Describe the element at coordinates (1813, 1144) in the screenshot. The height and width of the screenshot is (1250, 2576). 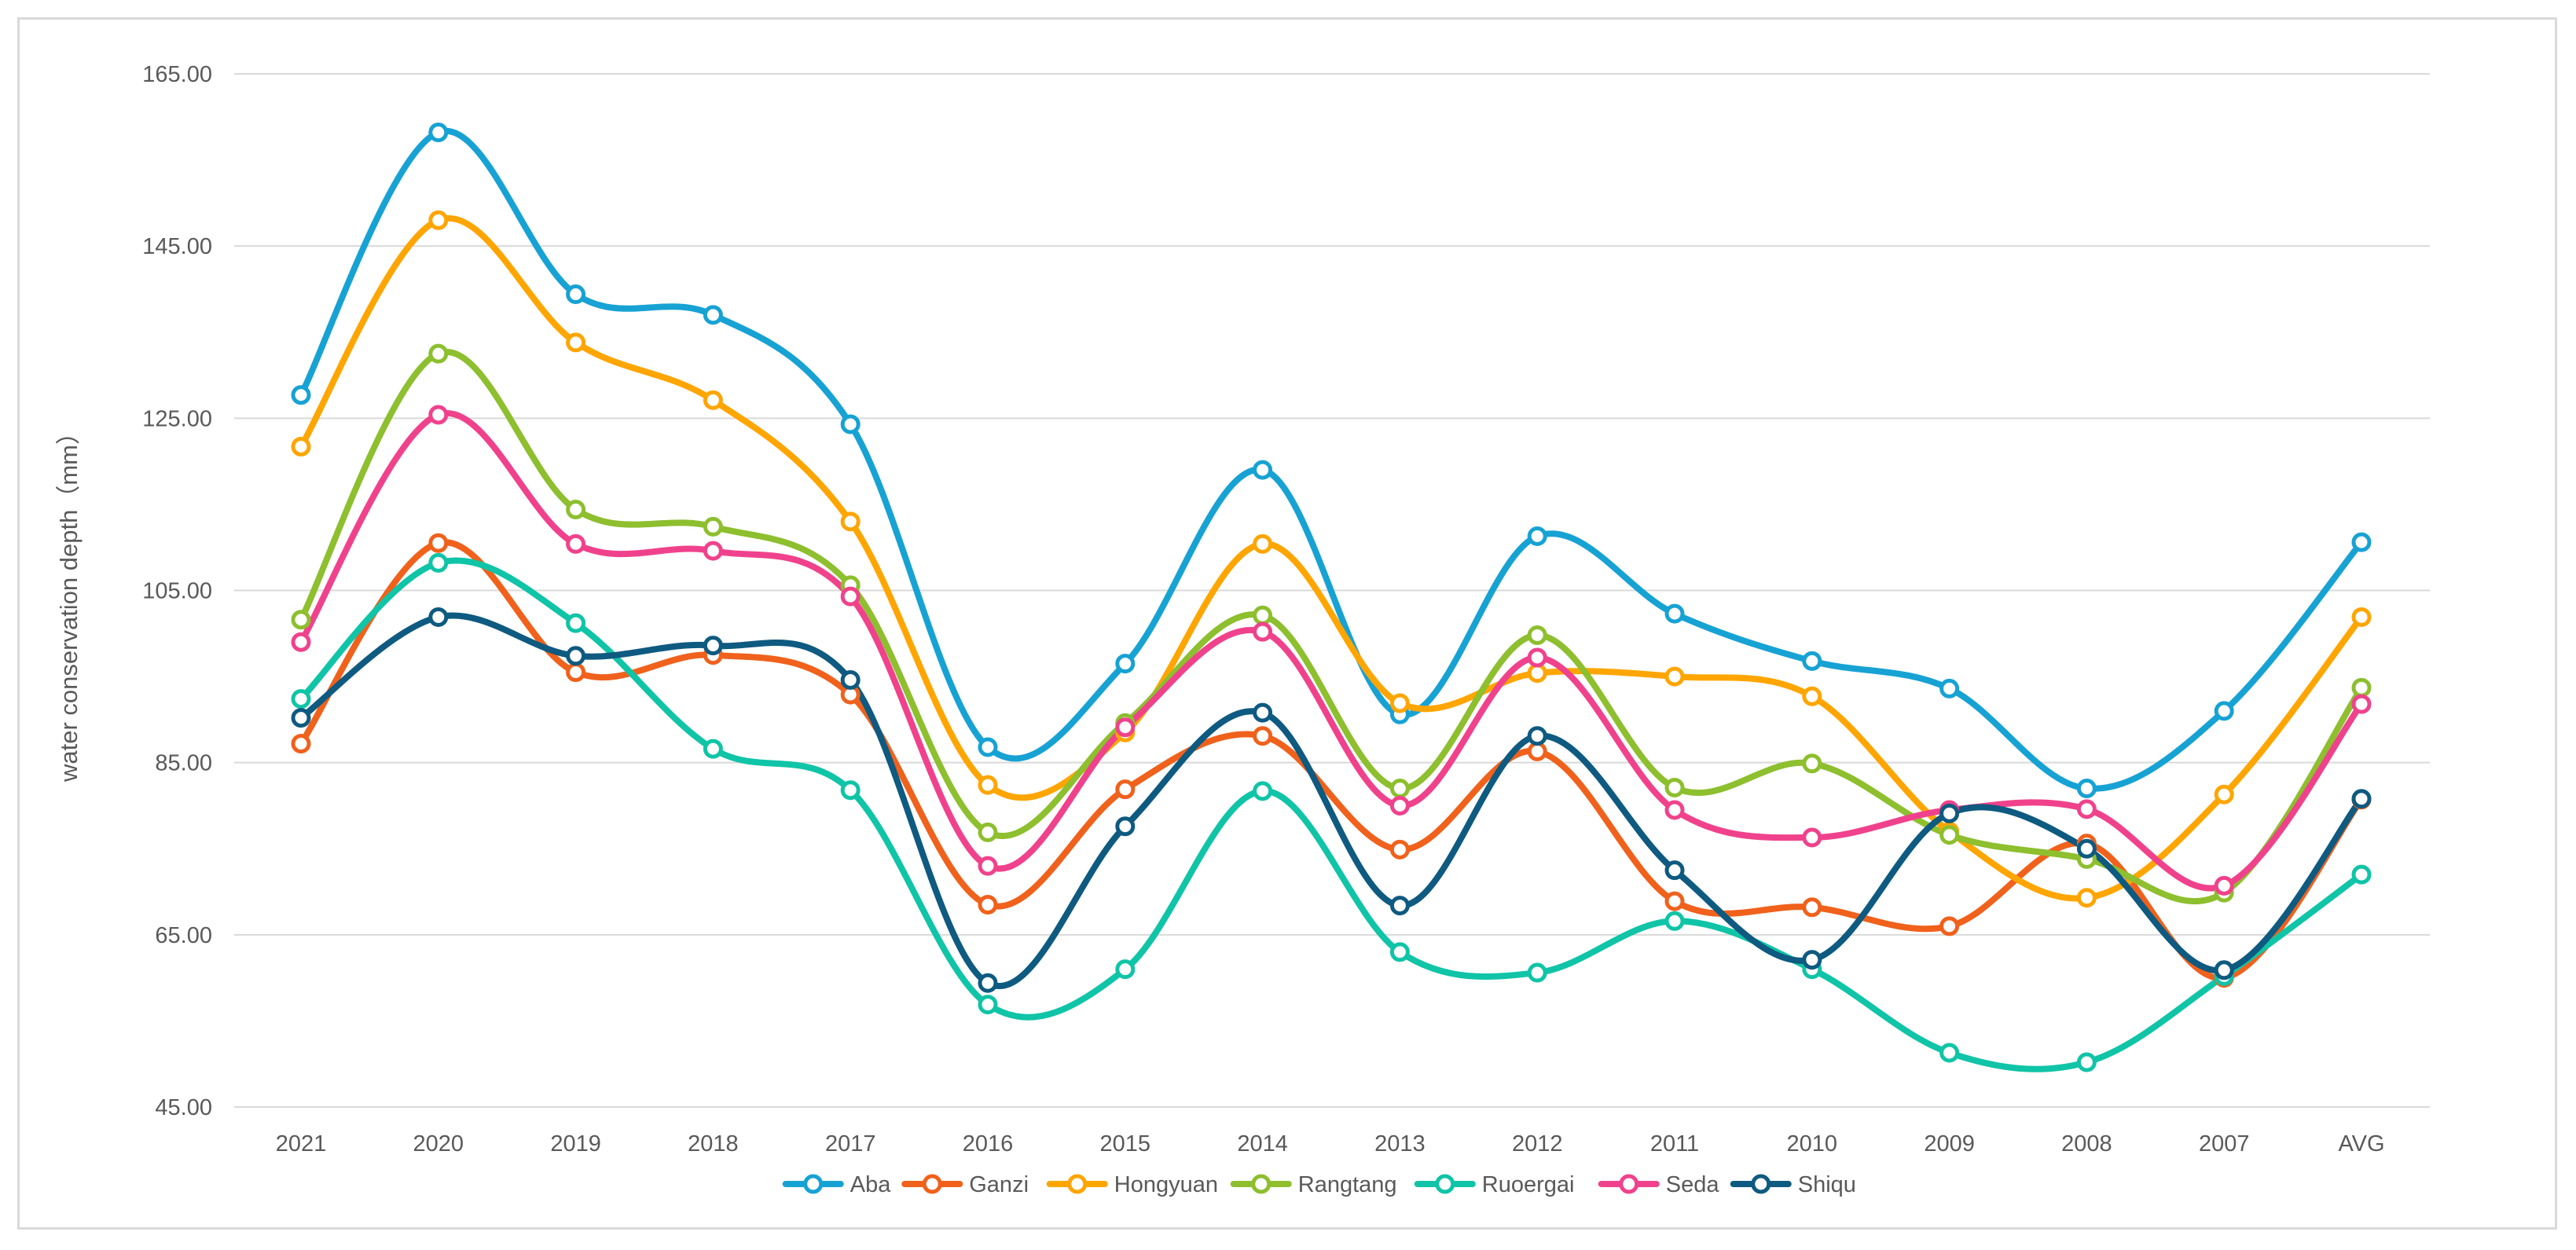
I see `x-tick-label: 2010` at that location.